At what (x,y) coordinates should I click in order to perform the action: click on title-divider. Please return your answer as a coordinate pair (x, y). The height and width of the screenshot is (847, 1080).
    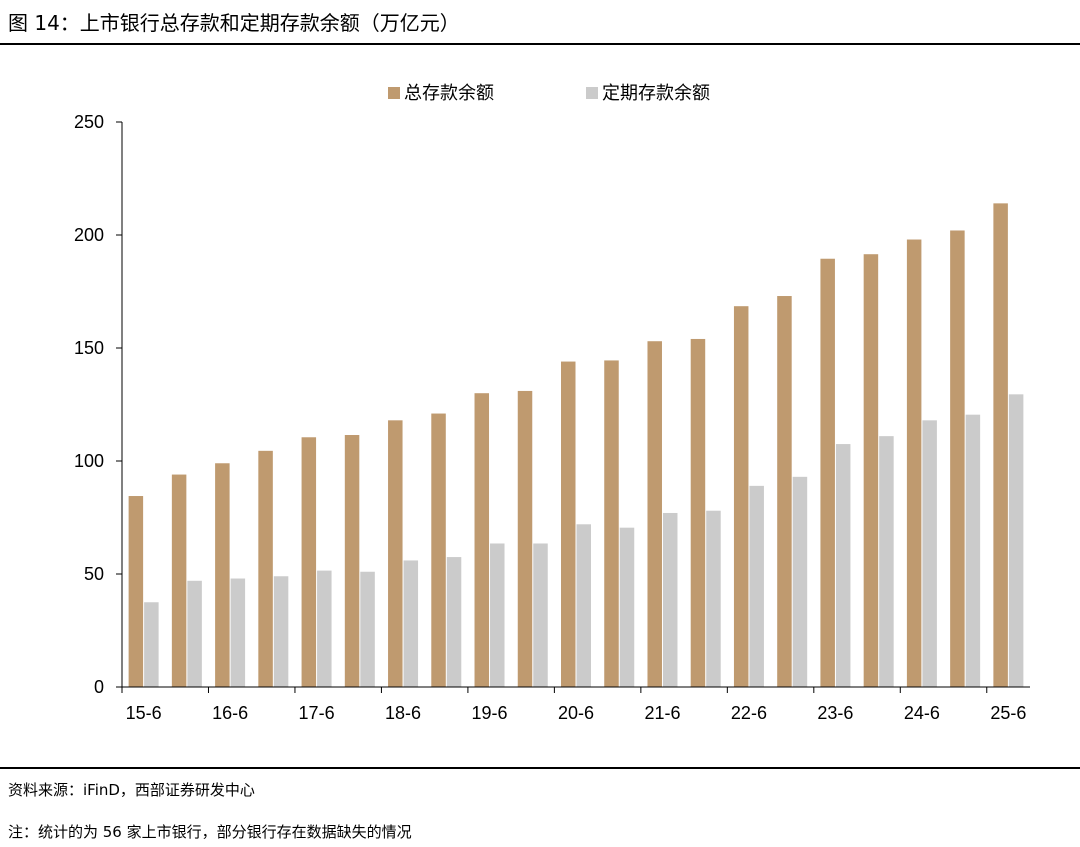
    Looking at the image, I should click on (540, 44).